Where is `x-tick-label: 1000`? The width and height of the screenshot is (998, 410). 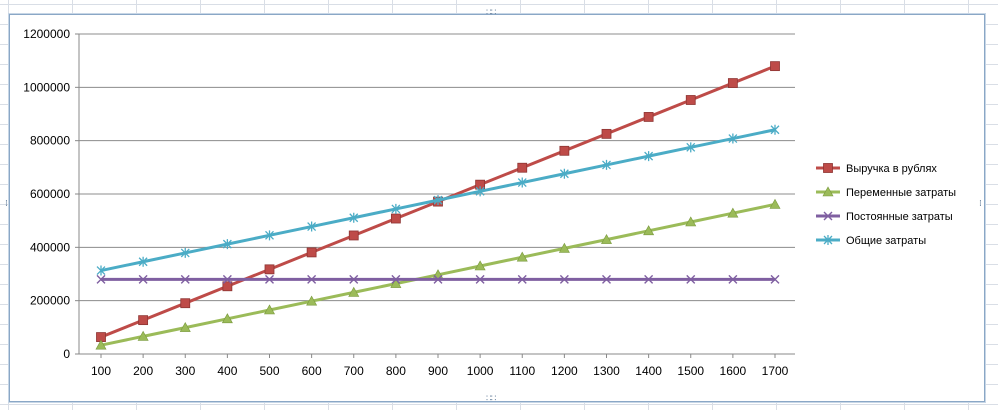 x-tick-label: 1000 is located at coordinates (480, 371).